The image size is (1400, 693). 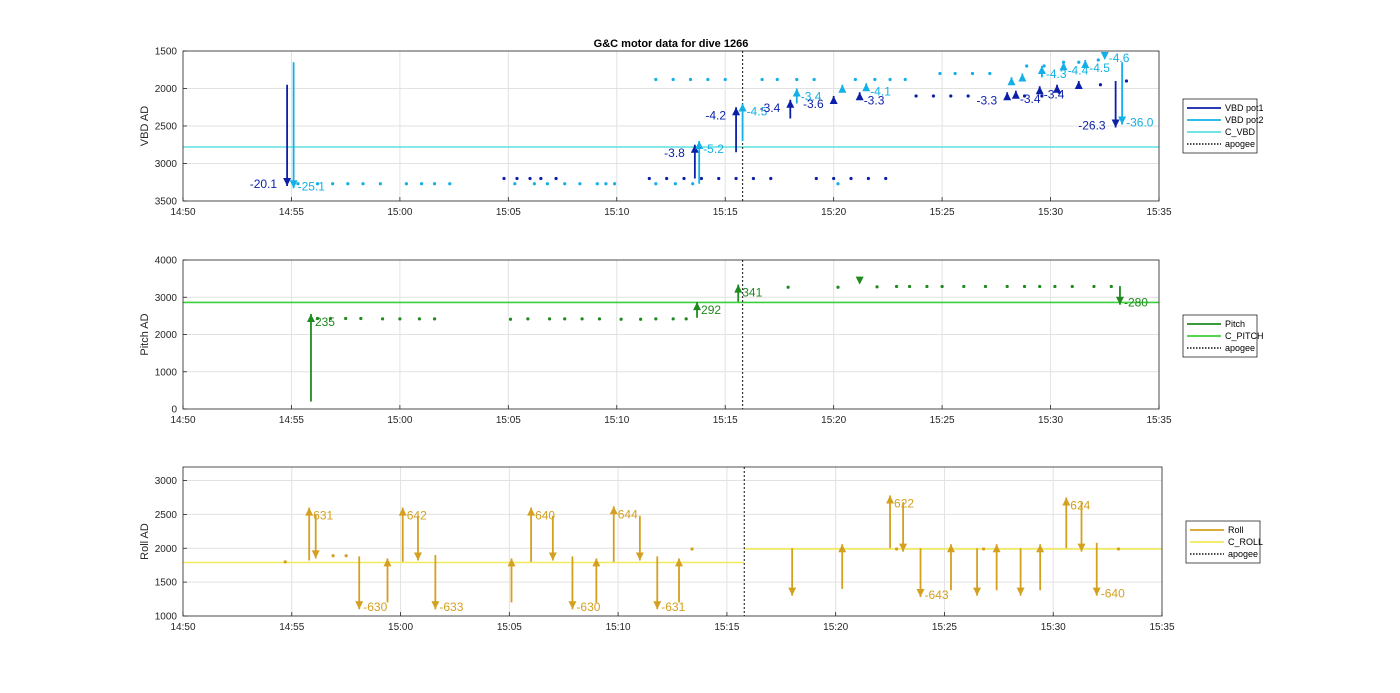 What do you see at coordinates (451, 607) in the screenshot?
I see `arrow-label: -633` at bounding box center [451, 607].